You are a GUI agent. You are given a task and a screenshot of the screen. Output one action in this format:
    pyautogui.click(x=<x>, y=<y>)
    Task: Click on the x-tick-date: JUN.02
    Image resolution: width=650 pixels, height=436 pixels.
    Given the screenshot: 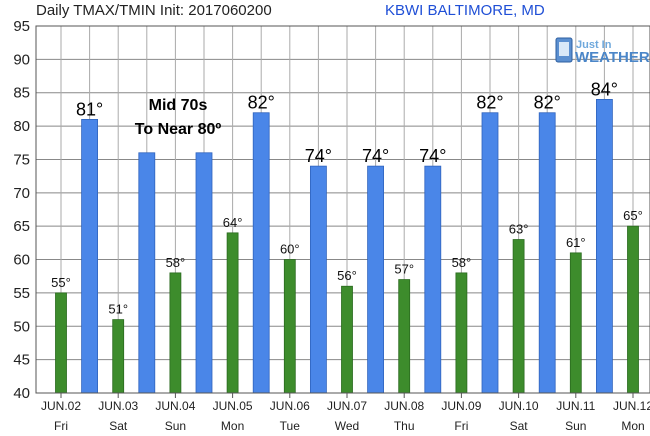 What is the action you would take?
    pyautogui.click(x=61, y=406)
    